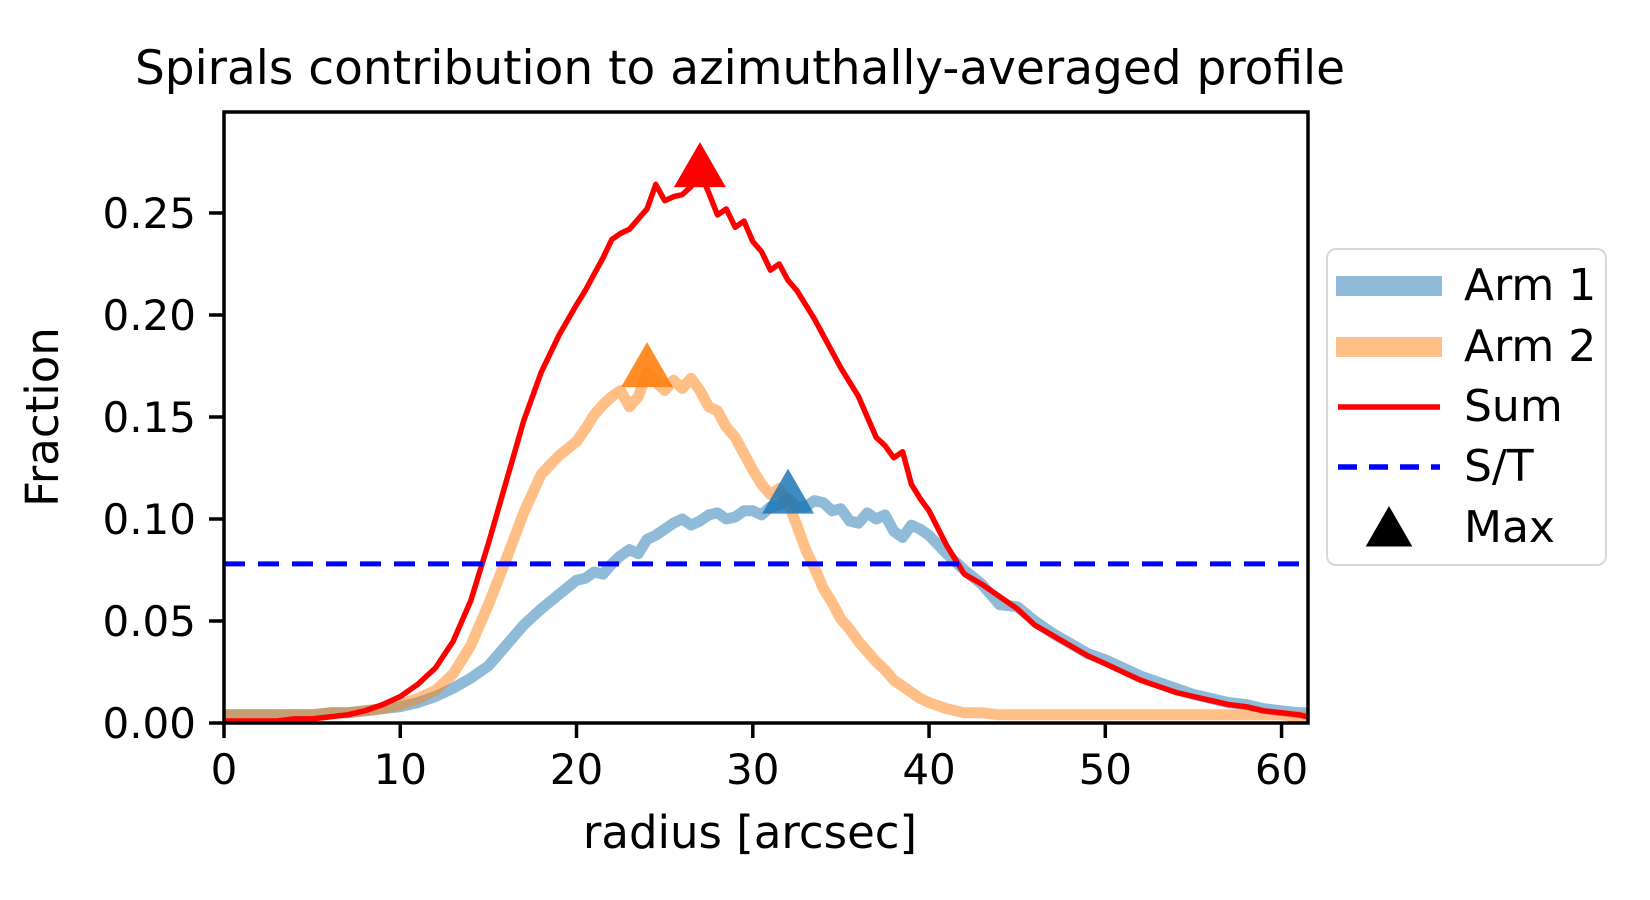  Describe the element at coordinates (1389, 347) in the screenshot. I see `legend-swatch-arm2-band` at that location.